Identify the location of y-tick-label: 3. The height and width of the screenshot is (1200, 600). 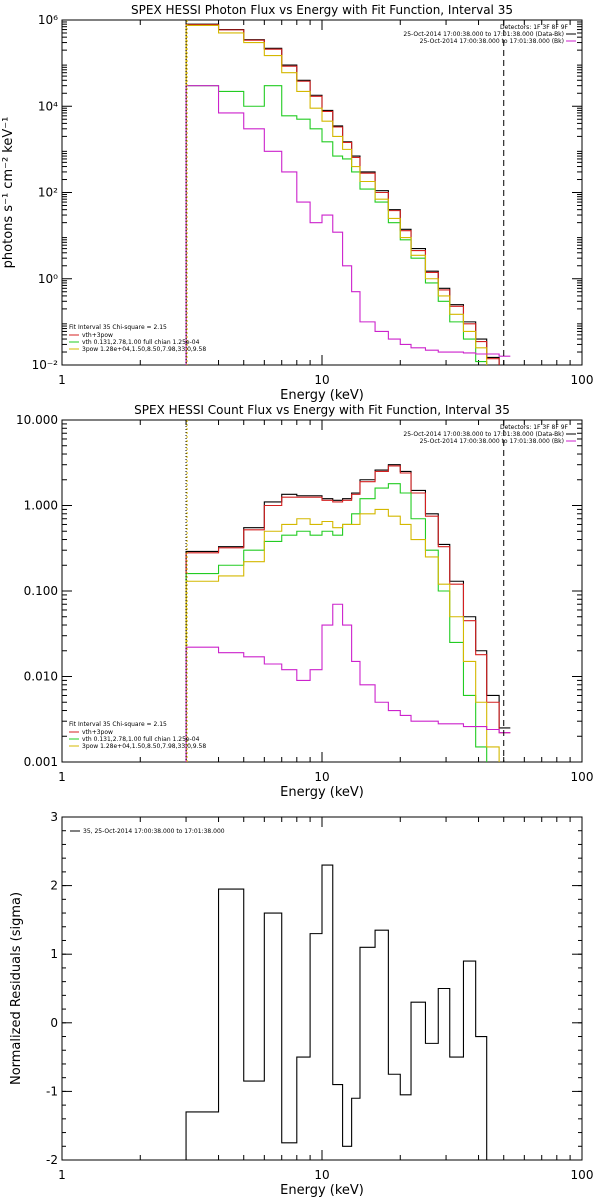
(54, 817).